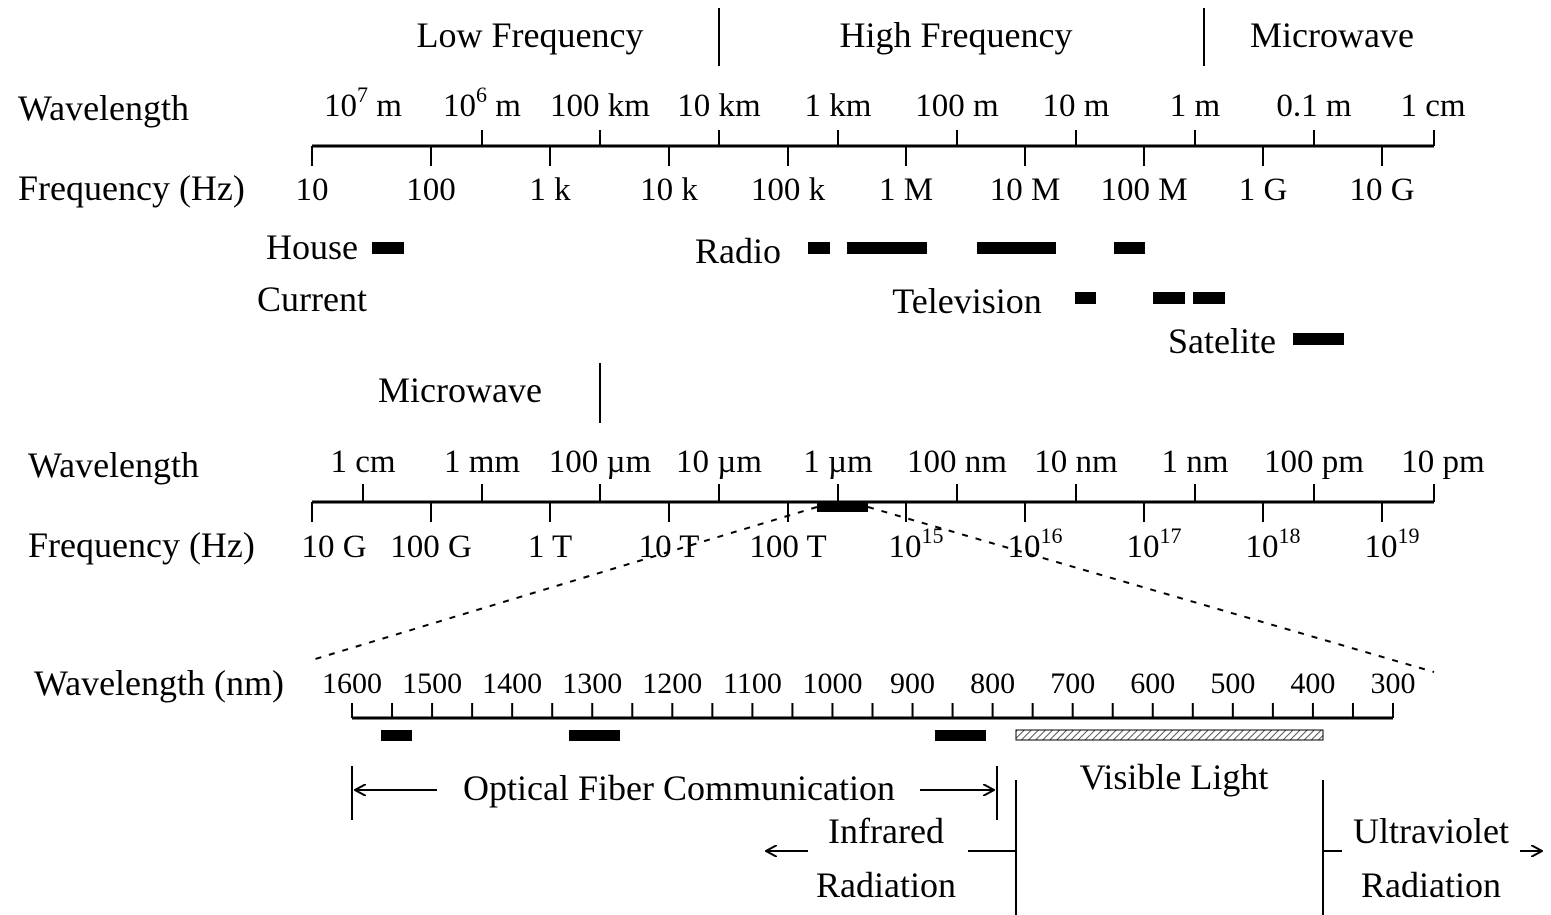 Image resolution: width=1551 pixels, height=915 pixels. Describe the element at coordinates (1143, 190) in the screenshot. I see `frequency-tick-label: 100 M` at that location.